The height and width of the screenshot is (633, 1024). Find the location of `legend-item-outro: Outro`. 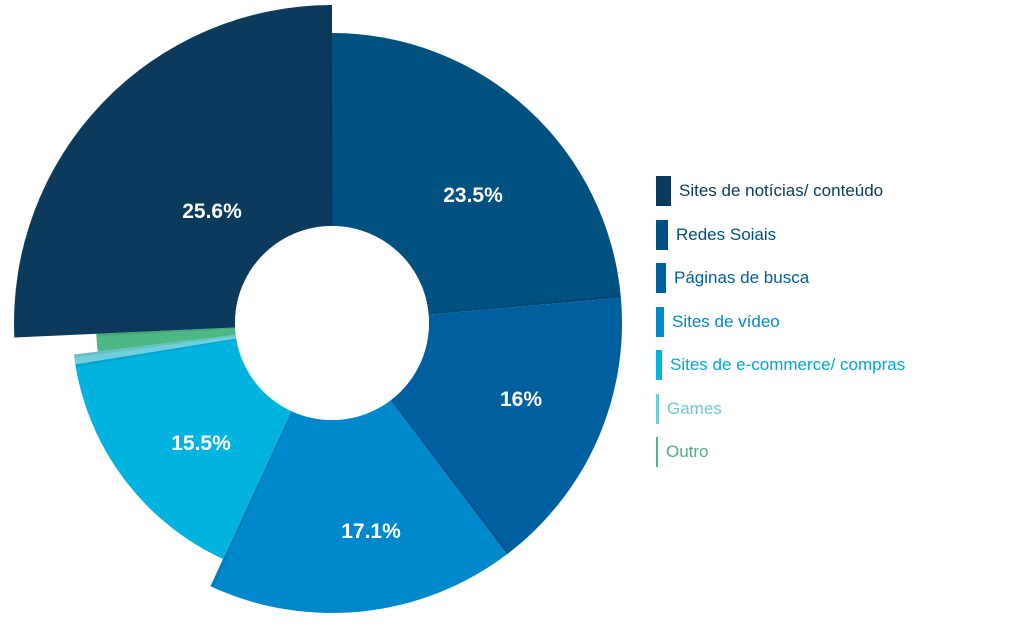

legend-item-outro: Outro is located at coordinates (682, 452).